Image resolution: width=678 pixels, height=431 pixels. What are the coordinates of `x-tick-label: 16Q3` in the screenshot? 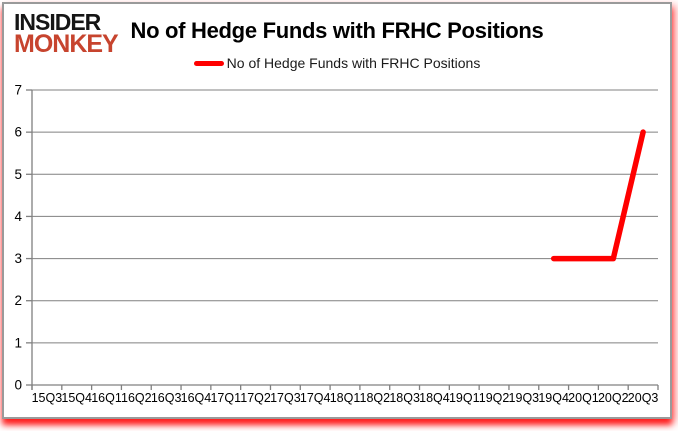 It's located at (166, 398).